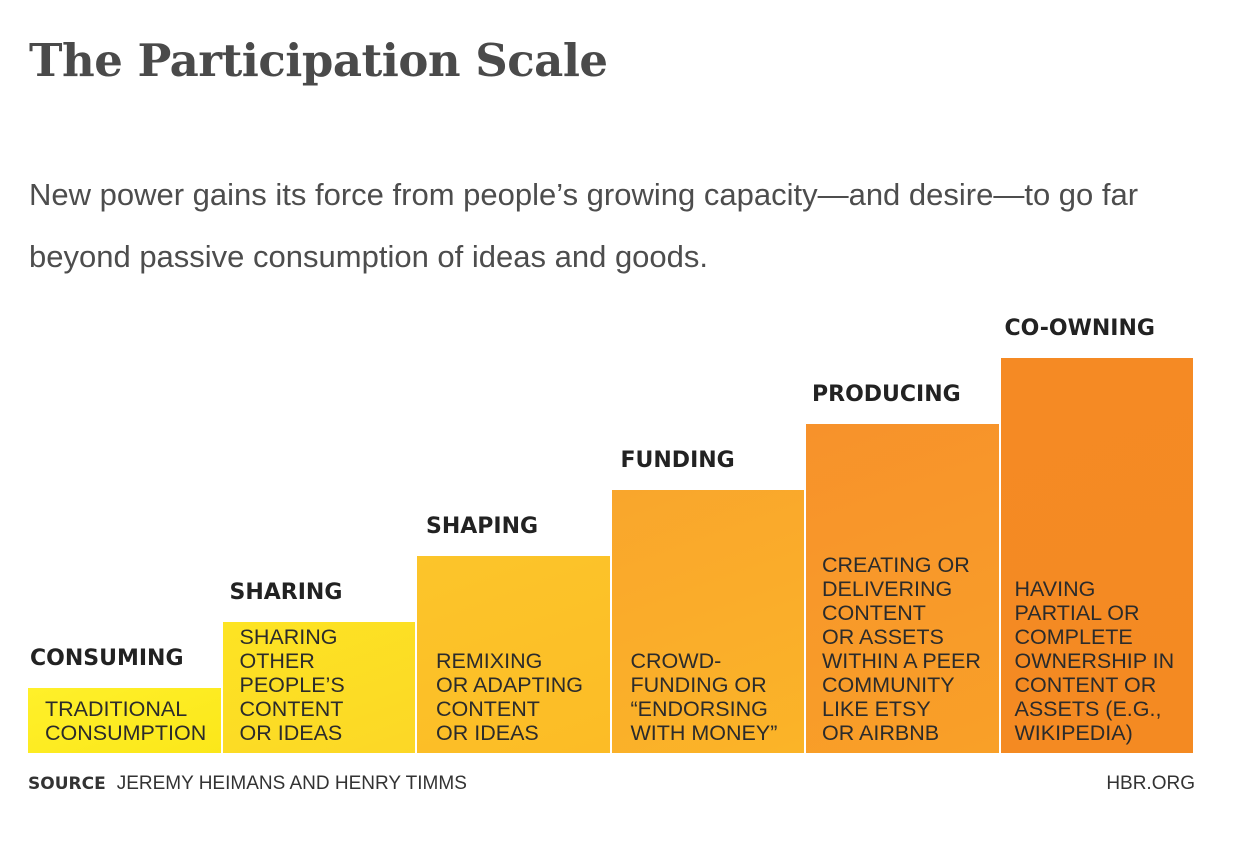 This screenshot has height=846, width=1244. Describe the element at coordinates (1079, 328) in the screenshot. I see `step-label-co-owning: CO-OWNING` at that location.